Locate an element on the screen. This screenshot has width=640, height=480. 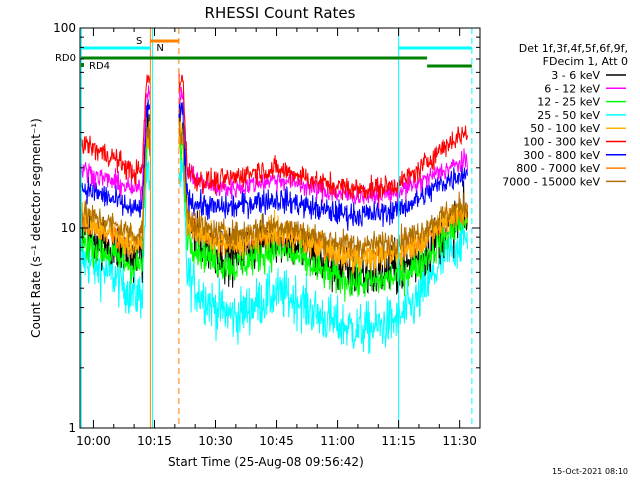
legend-entry: 25 - 50 keV is located at coordinates (568, 115).